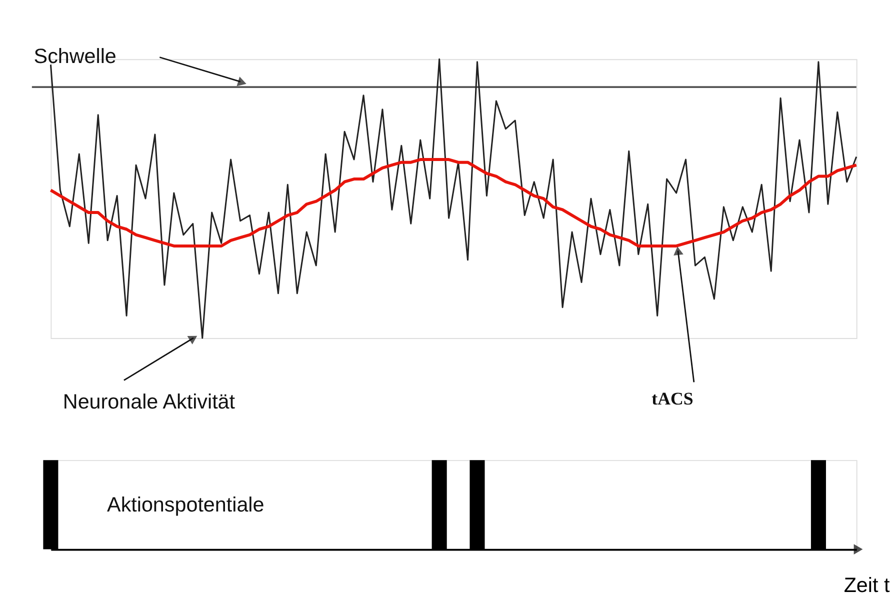 The height and width of the screenshot is (614, 893). What do you see at coordinates (673, 398) in the screenshot?
I see `text: tACS` at bounding box center [673, 398].